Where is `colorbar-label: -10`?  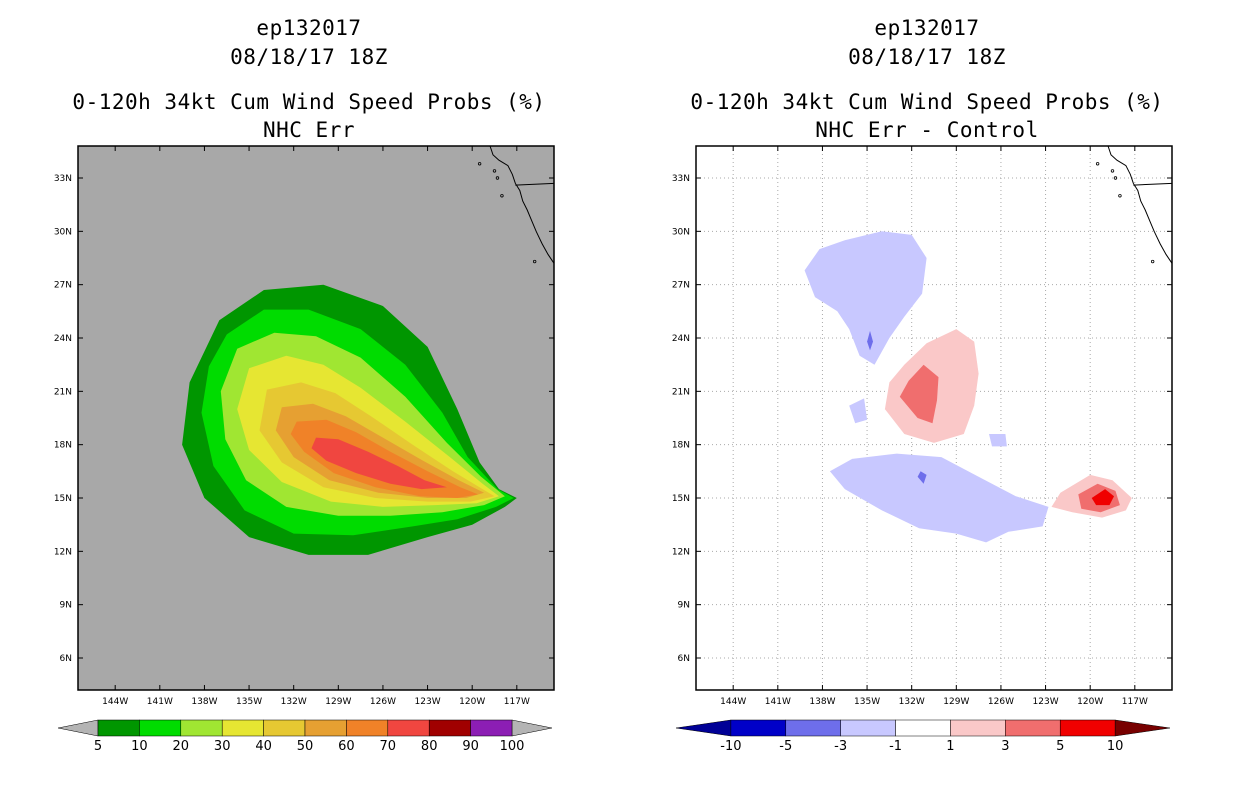
colorbar-label: -10 is located at coordinates (730, 746).